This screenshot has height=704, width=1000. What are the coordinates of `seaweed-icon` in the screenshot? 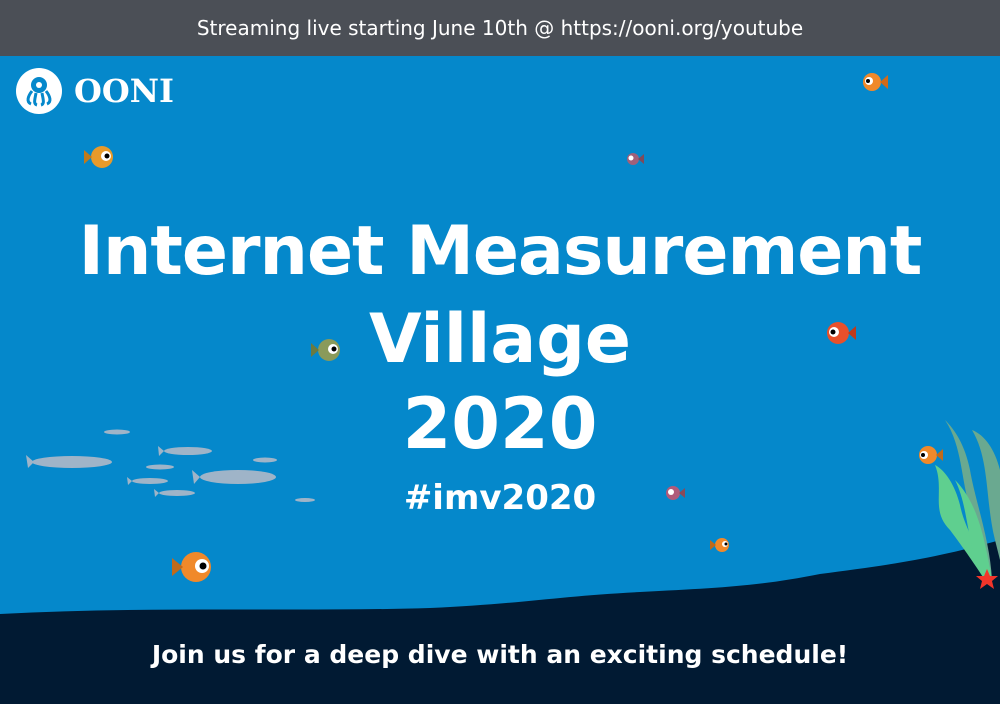 It's located at (967, 500).